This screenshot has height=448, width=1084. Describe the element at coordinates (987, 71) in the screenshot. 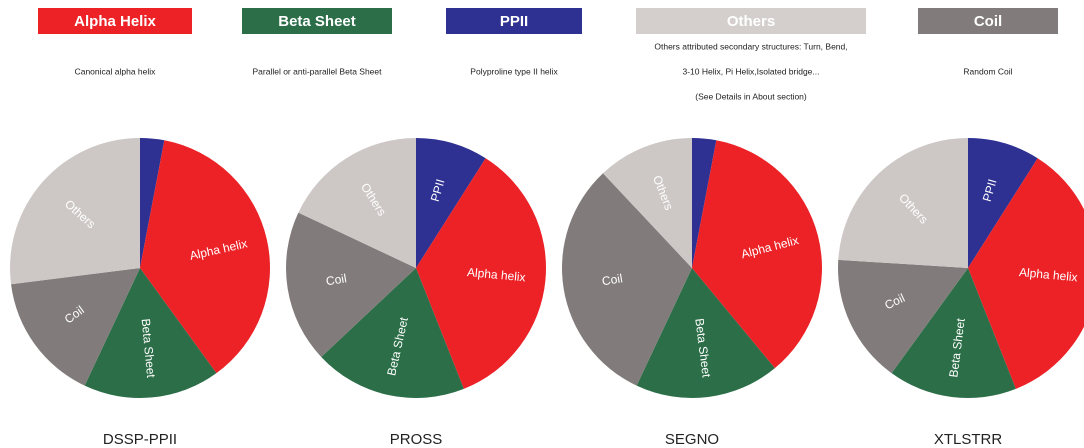

I see `legend-description: Random Coil` at that location.